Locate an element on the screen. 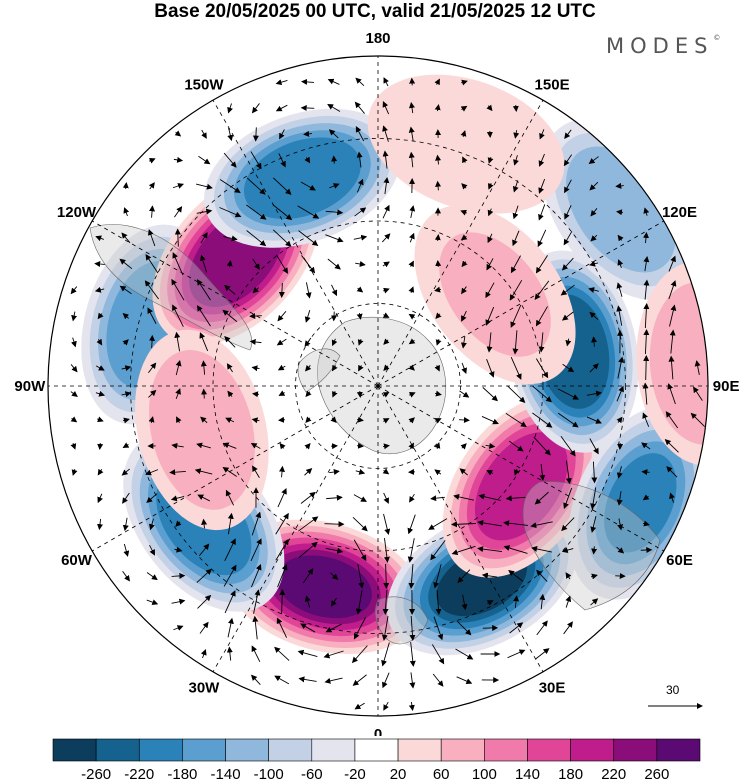 This screenshot has width=750, height=783. colorbar-tick-label: -180 is located at coordinates (182, 774).